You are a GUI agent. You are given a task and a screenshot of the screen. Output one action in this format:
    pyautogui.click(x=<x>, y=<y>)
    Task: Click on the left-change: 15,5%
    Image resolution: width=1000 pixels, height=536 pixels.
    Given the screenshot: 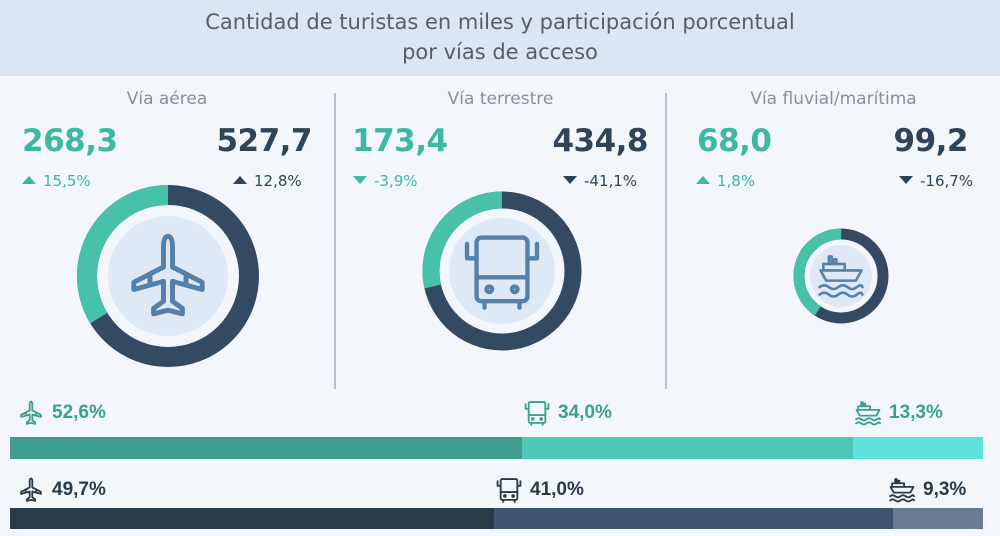 What is the action you would take?
    pyautogui.click(x=56, y=181)
    